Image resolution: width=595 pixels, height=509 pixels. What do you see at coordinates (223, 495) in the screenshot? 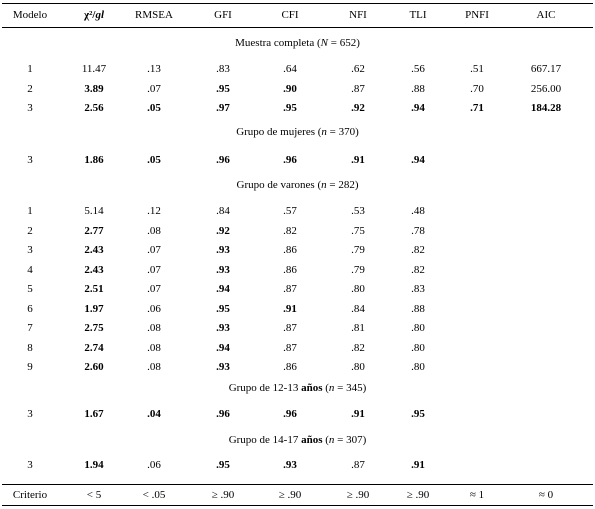
I see `criterio-gfi: ≥ .90` at bounding box center [223, 495].